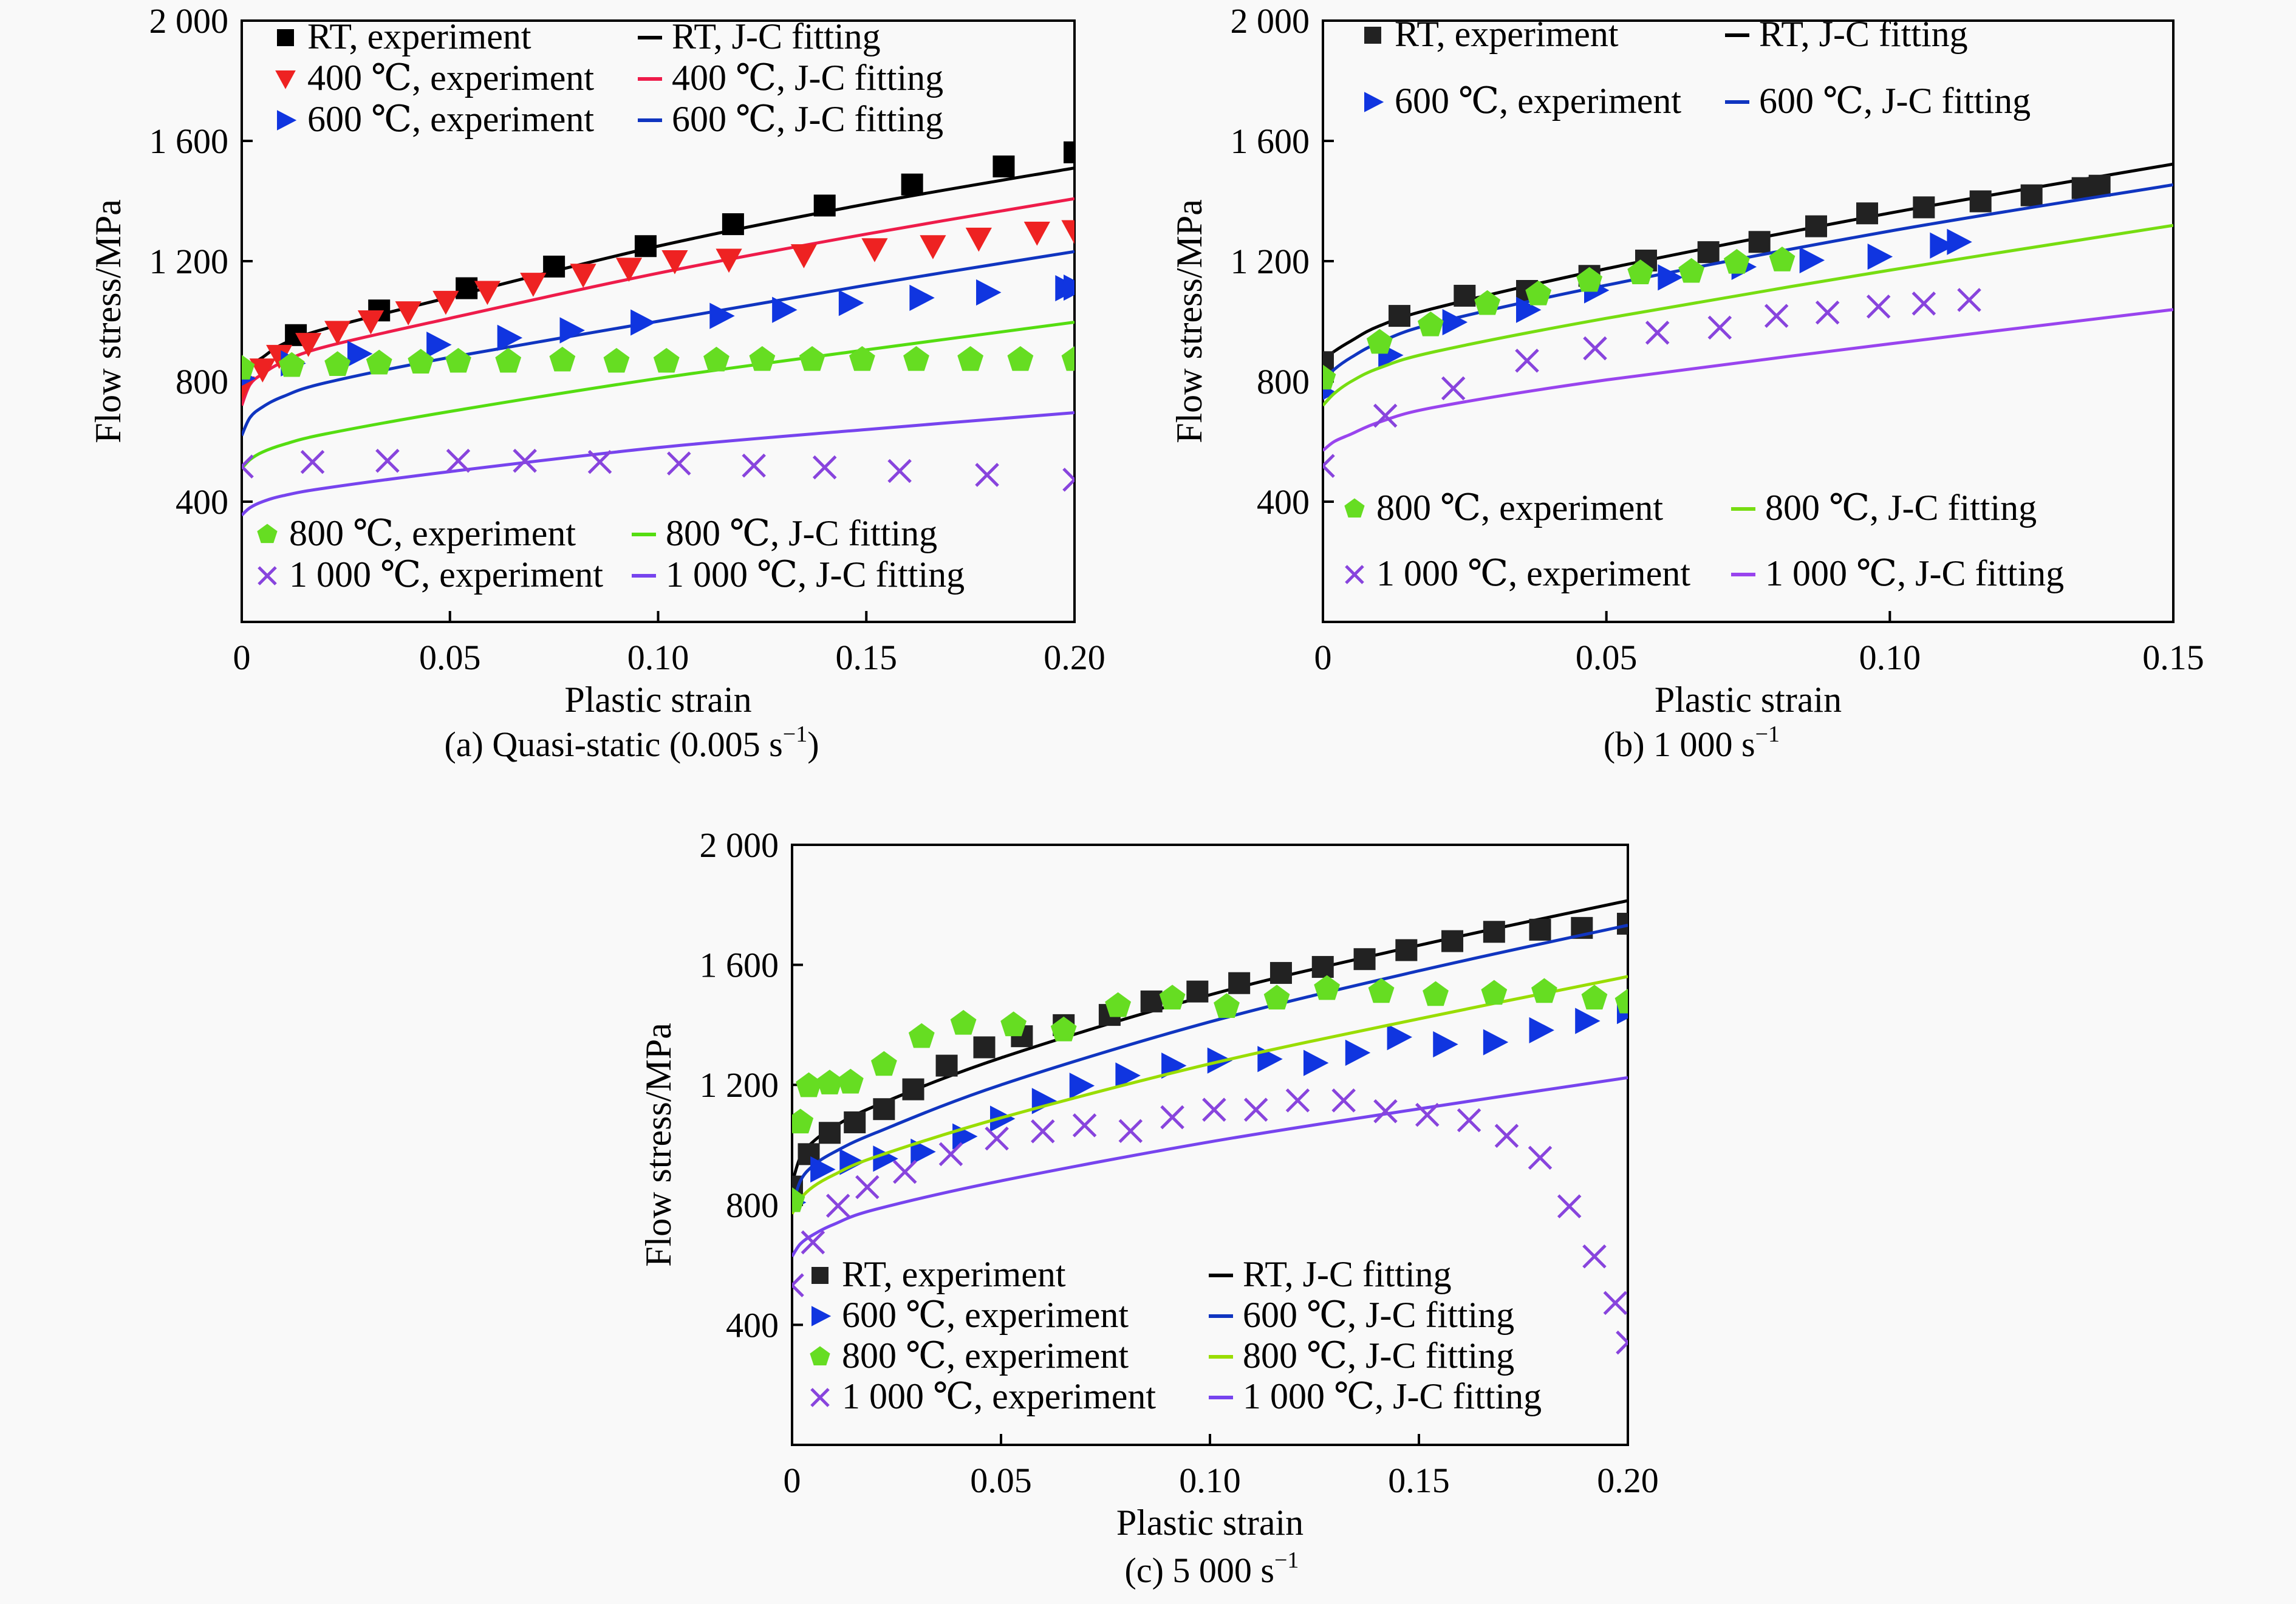 The width and height of the screenshot is (2296, 1604). Describe the element at coordinates (450, 78) in the screenshot. I see `legend-label: 400 ℃, experiment` at that location.